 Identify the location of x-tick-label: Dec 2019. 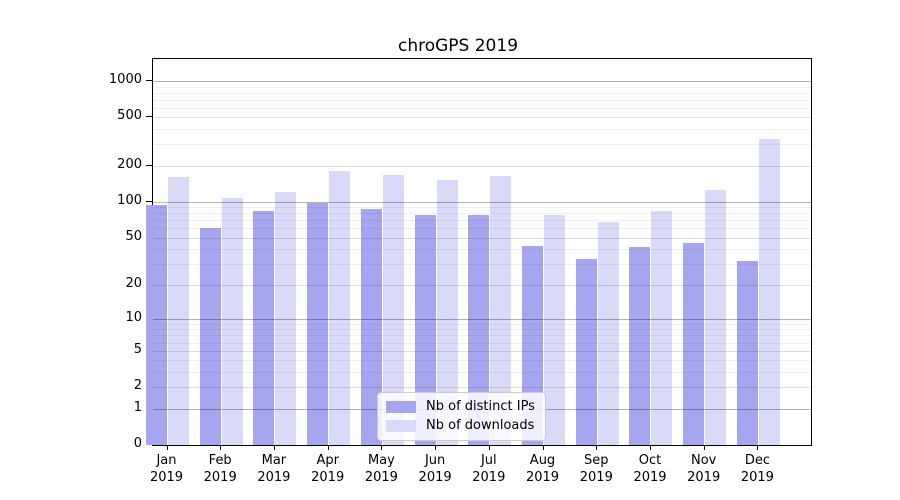
(757, 469).